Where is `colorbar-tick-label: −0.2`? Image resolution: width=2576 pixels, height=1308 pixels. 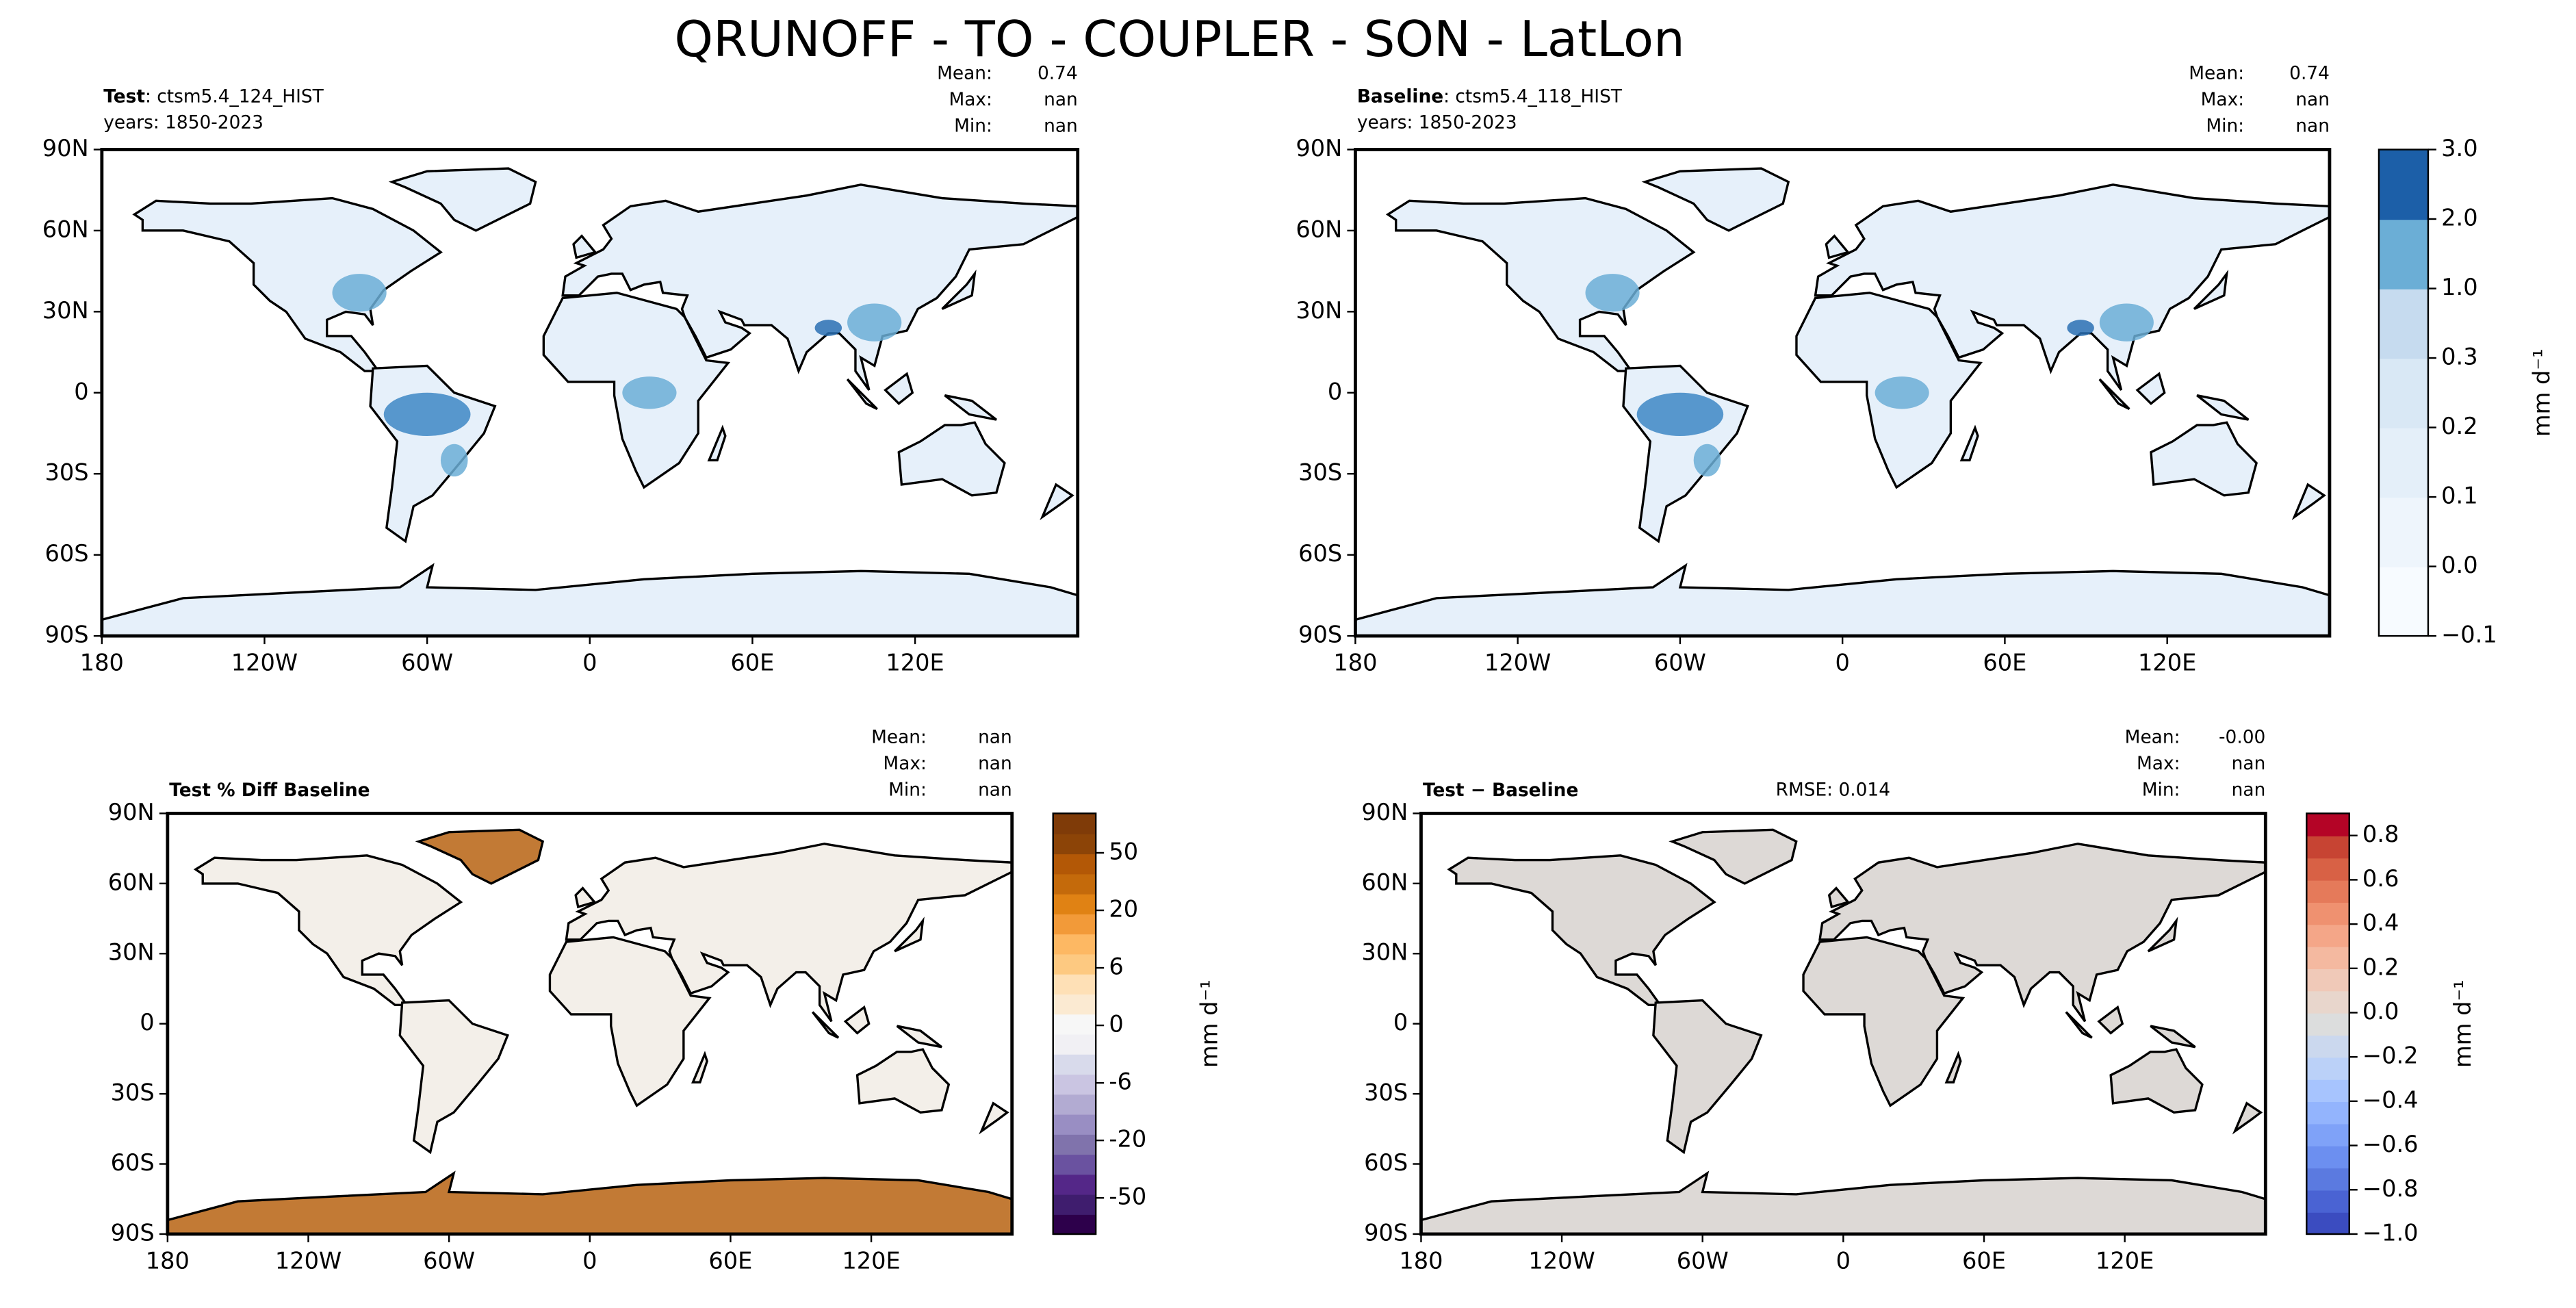
colorbar-tick-label: −0.2 is located at coordinates (2390, 1055).